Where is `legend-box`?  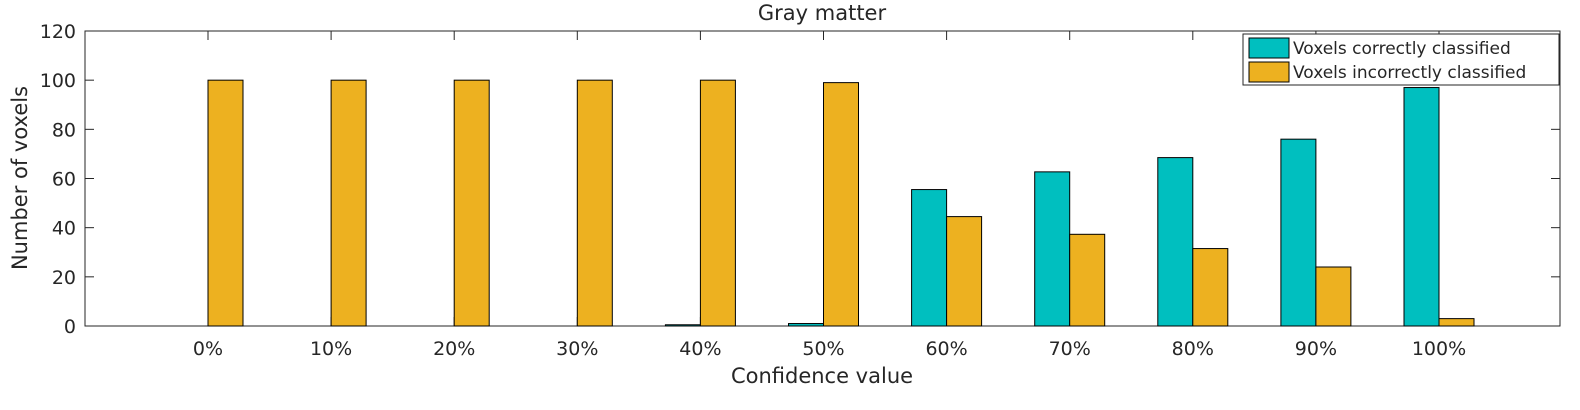
legend-box is located at coordinates (1401, 59).